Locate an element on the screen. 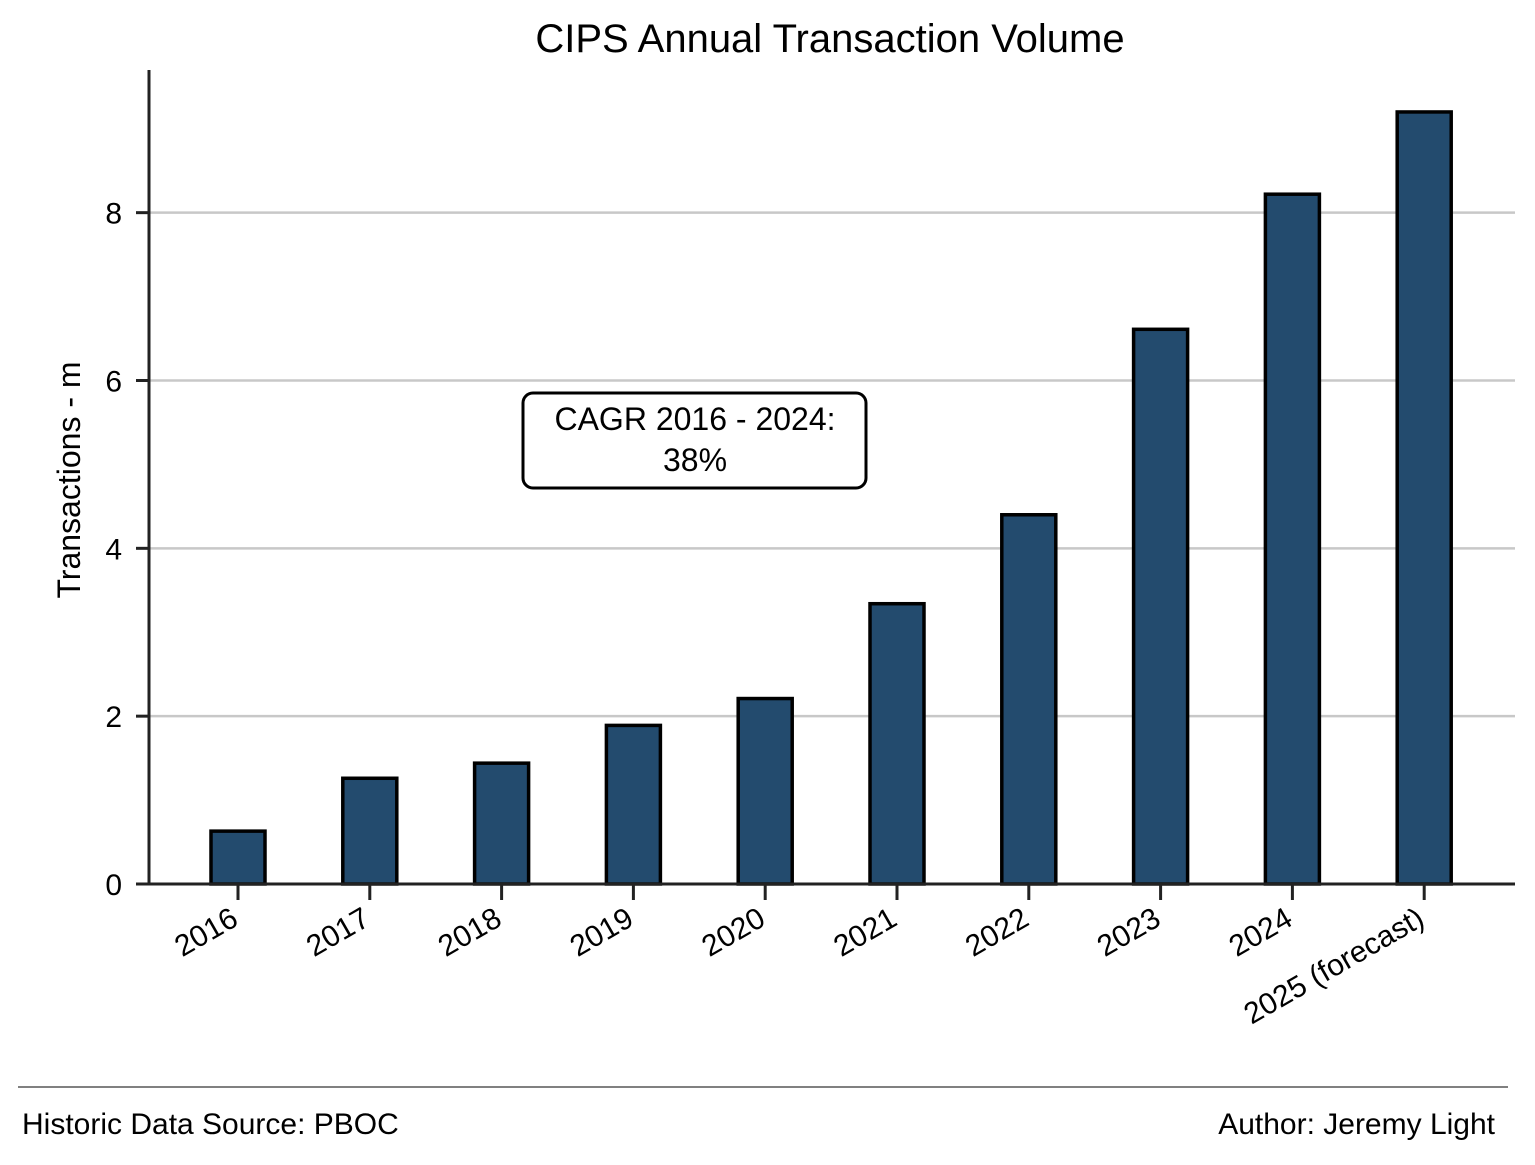 The width and height of the screenshot is (1535, 1165). x-tick-label: 2022 is located at coordinates (997, 932).